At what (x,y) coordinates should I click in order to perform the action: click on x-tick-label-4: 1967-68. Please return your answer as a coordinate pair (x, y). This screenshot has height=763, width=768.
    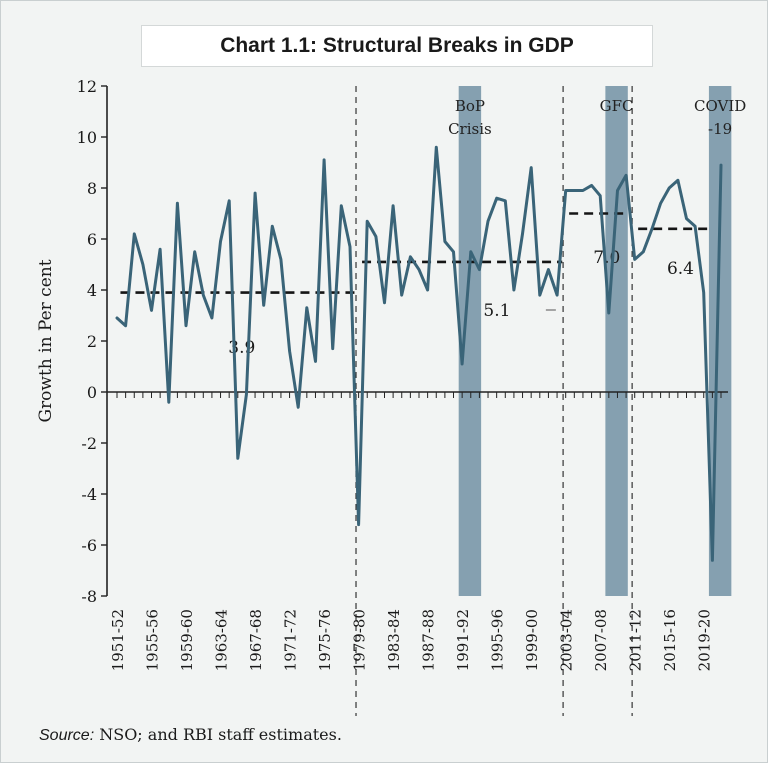
    Looking at the image, I should click on (256, 640).